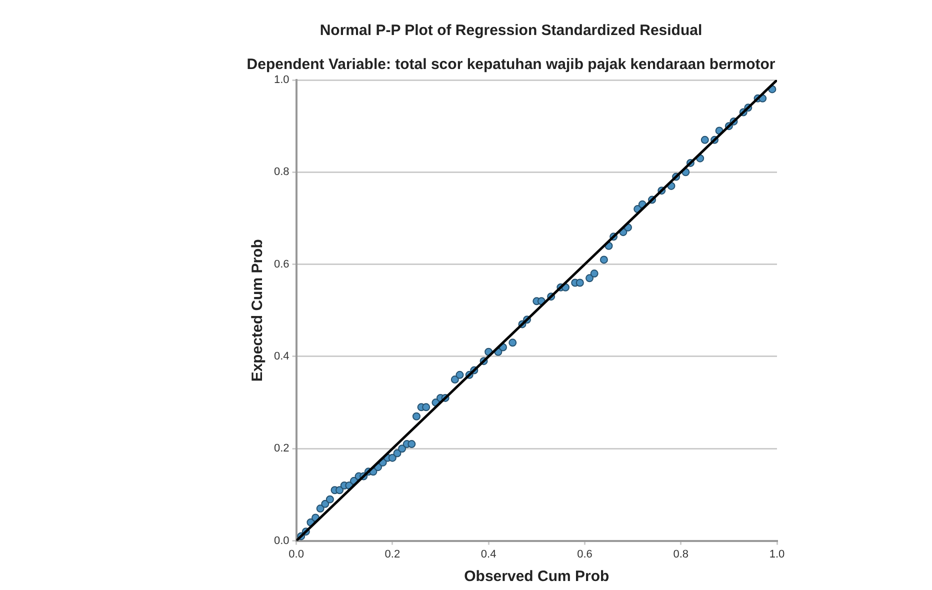 This screenshot has width=932, height=590. Describe the element at coordinates (392, 554) in the screenshot. I see `x-tick-label: 0.2` at that location.